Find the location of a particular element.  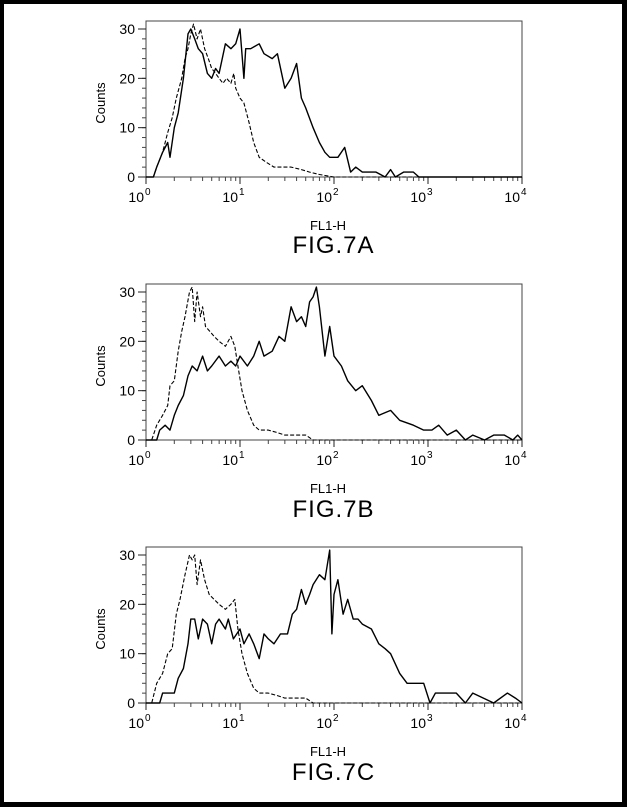

figure-caption: FIG.7C is located at coordinates (333, 772).